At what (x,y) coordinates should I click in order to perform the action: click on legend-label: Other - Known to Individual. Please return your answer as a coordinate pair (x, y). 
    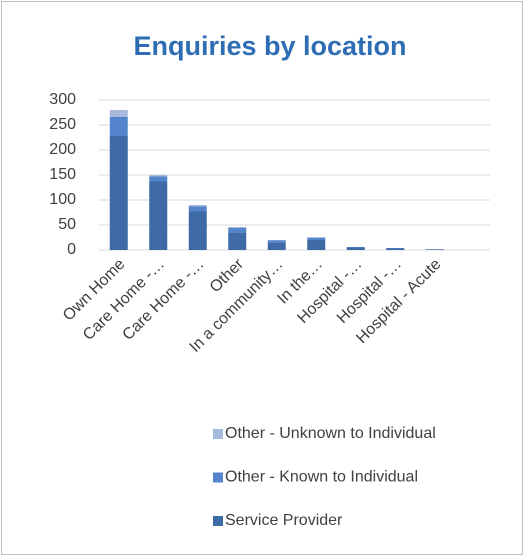
    Looking at the image, I should click on (321, 477).